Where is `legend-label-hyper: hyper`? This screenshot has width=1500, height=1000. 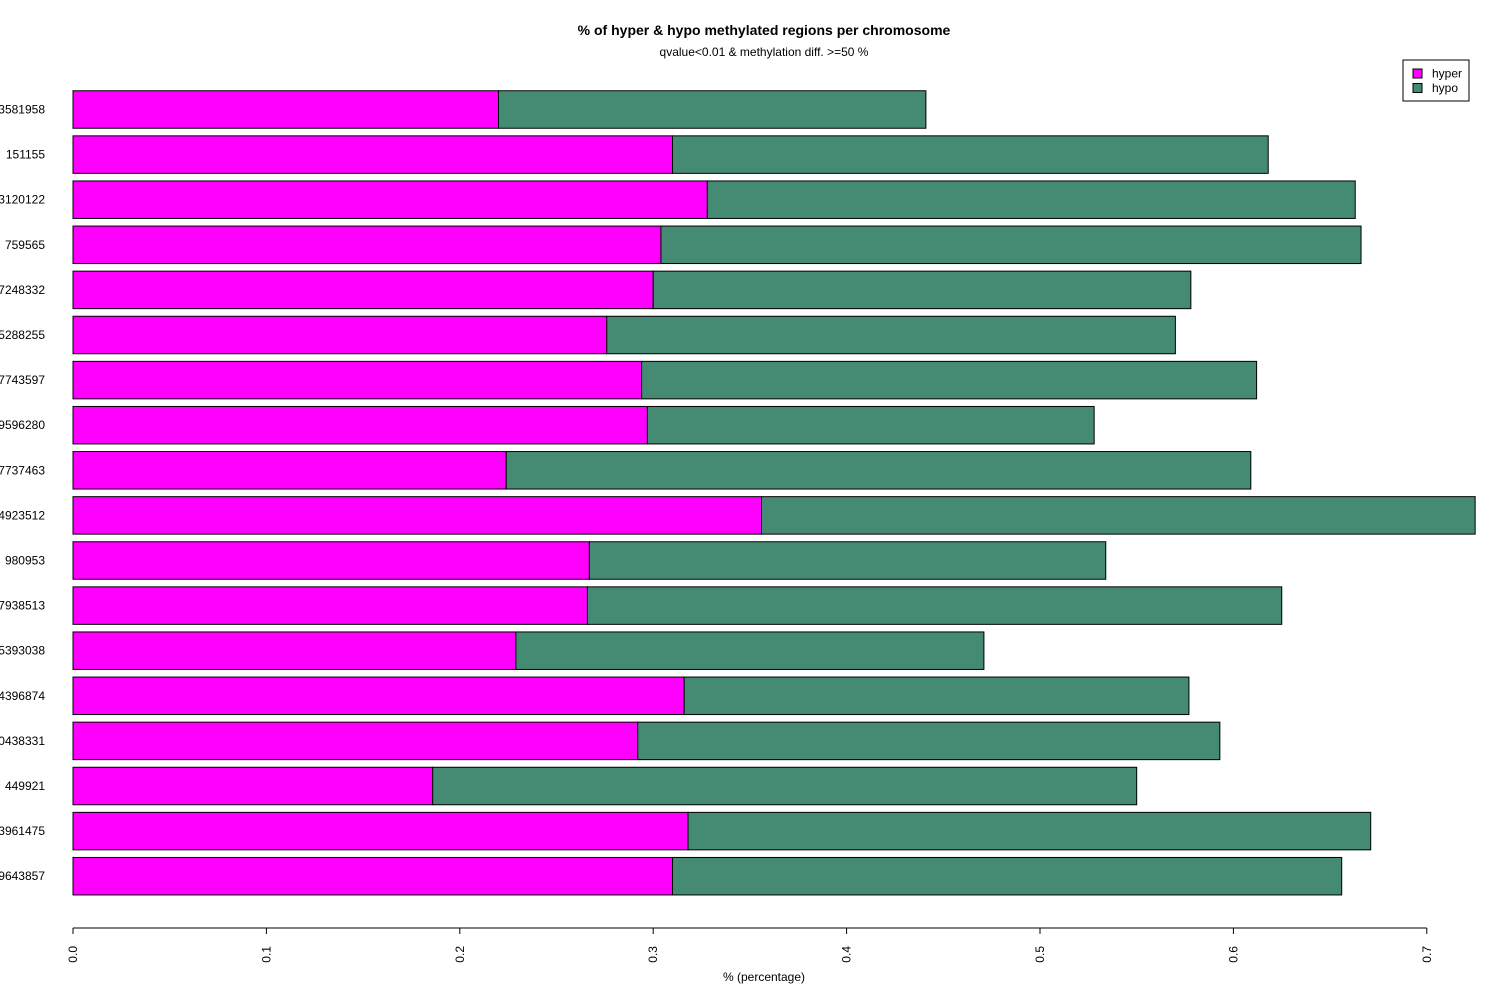
legend-label-hyper: hyper is located at coordinates (1447, 74).